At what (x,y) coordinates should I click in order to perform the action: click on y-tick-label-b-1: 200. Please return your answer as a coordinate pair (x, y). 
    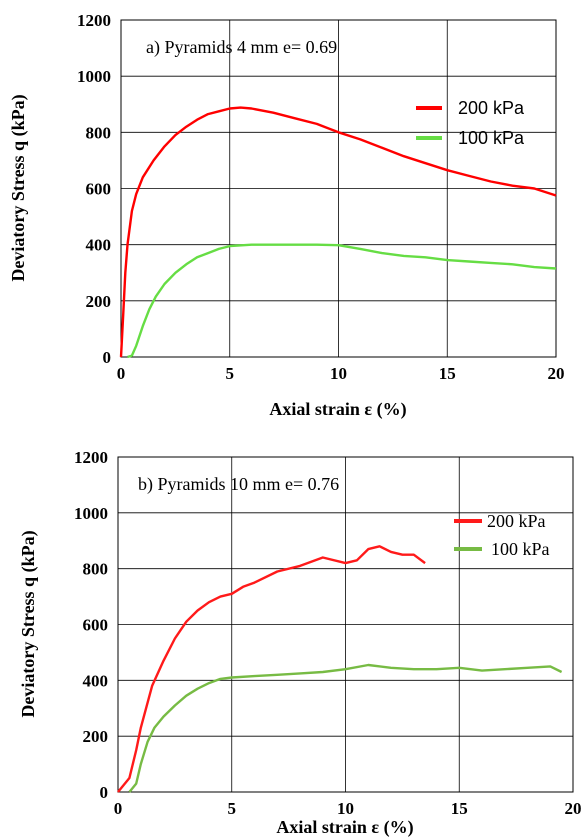
    Looking at the image, I should click on (96, 736).